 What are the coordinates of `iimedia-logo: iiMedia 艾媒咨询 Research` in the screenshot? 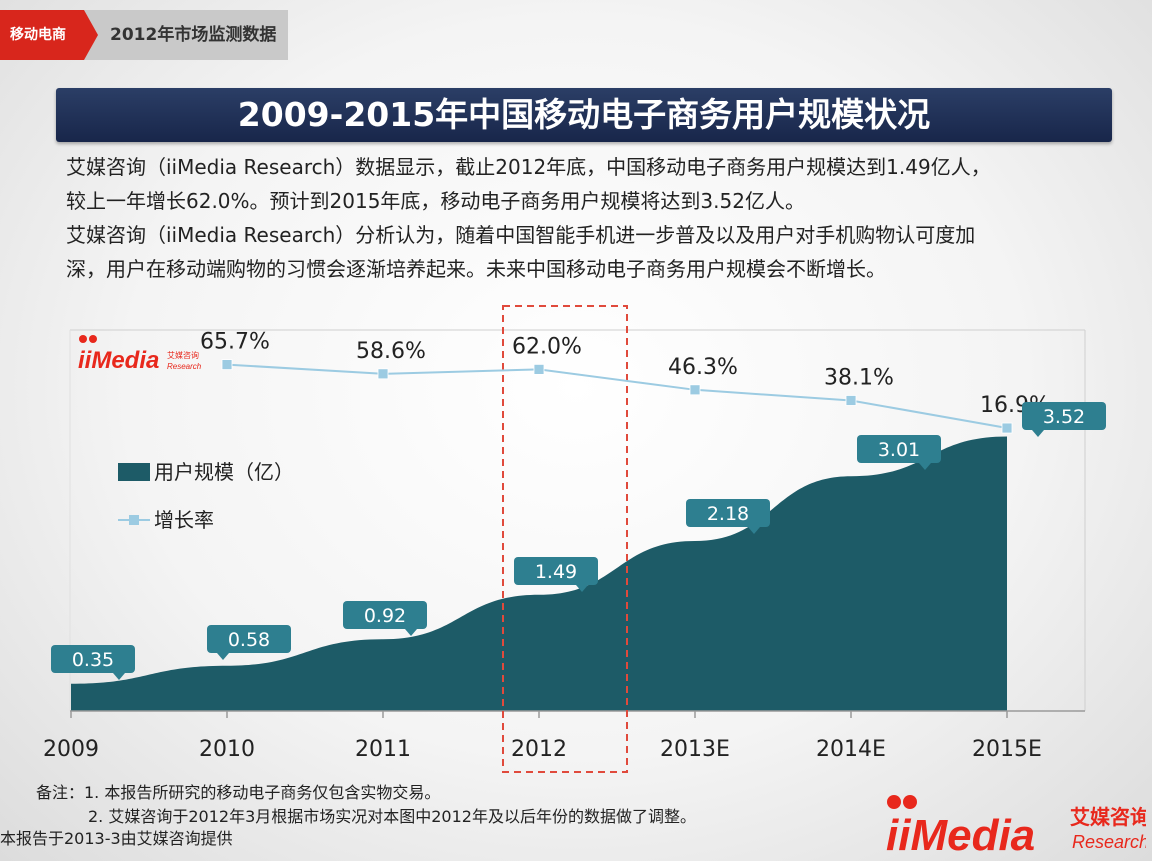 It's located at (1016, 825).